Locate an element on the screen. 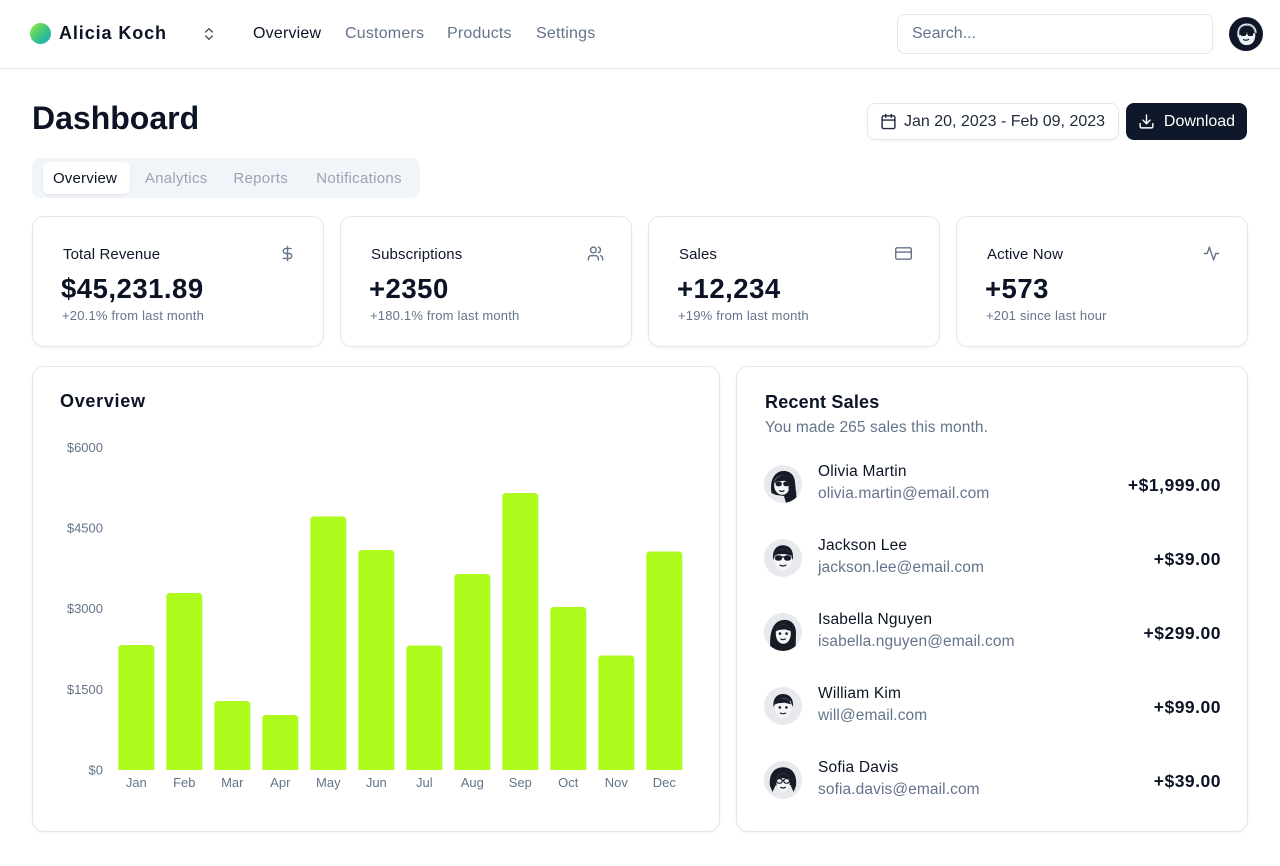 The image size is (1280, 866). svg-text: Dec is located at coordinates (665, 782).